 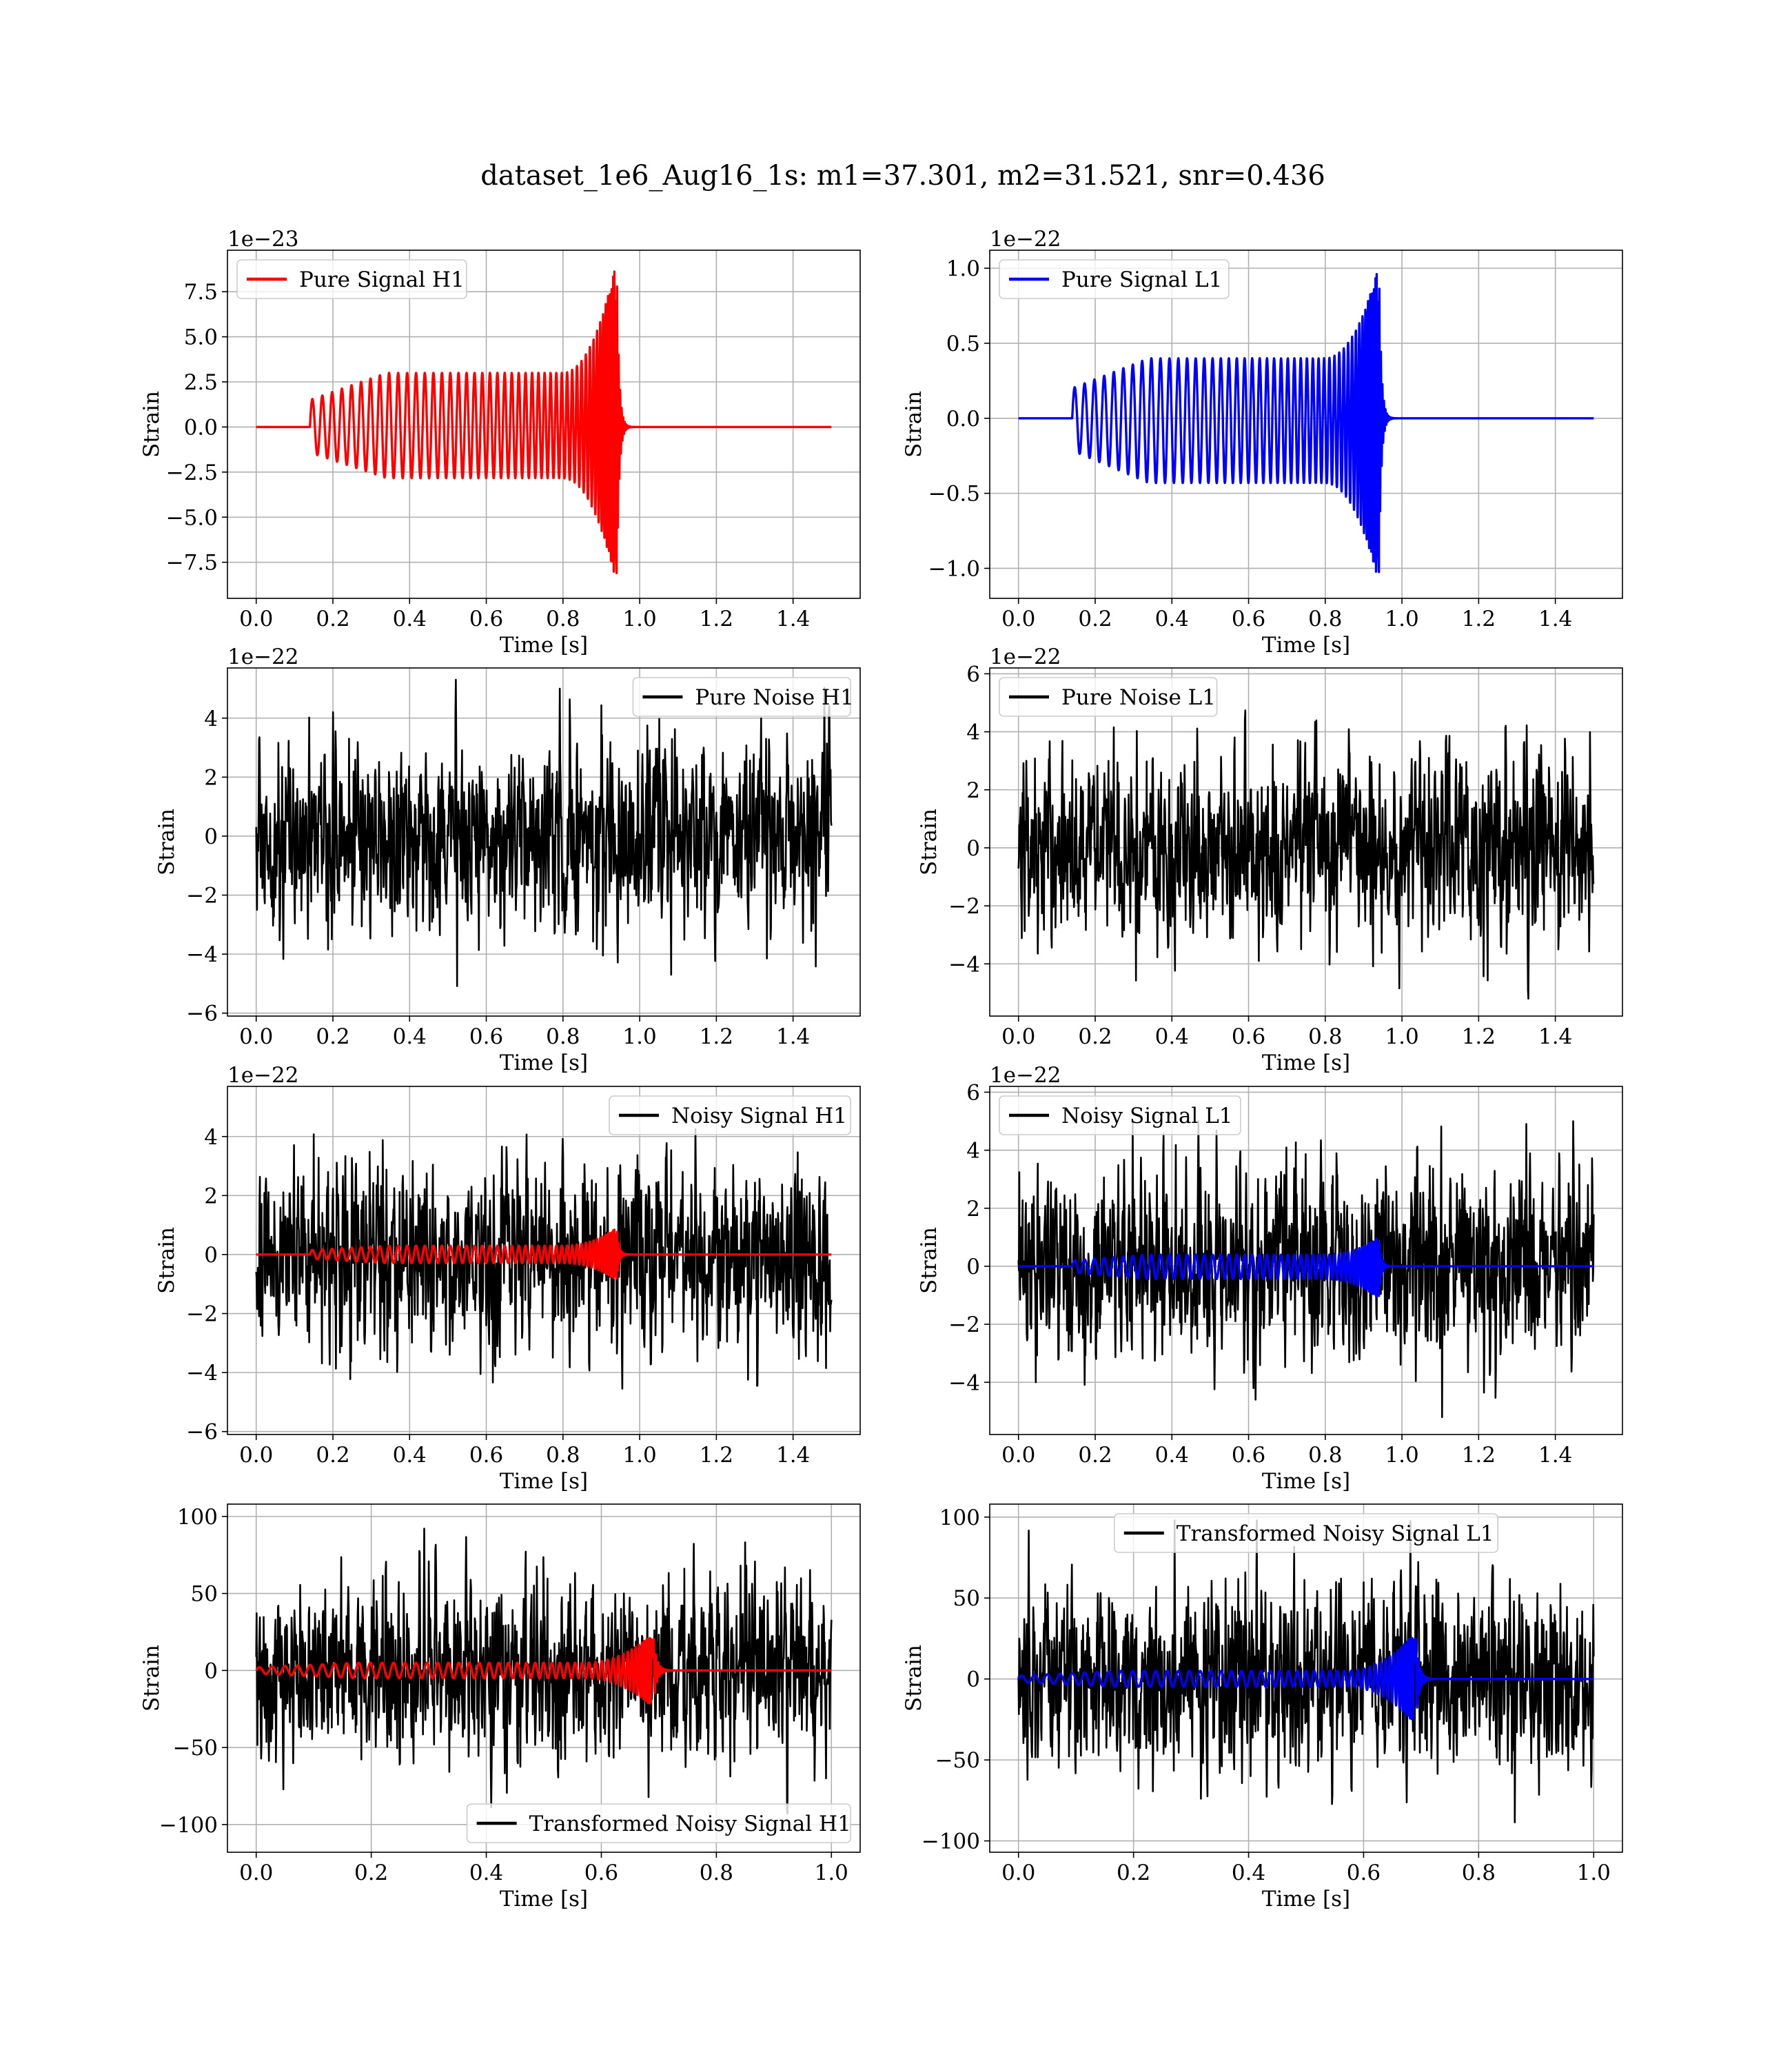 What do you see at coordinates (201, 292) in the screenshot?
I see `y-tick-label: 7.5` at bounding box center [201, 292].